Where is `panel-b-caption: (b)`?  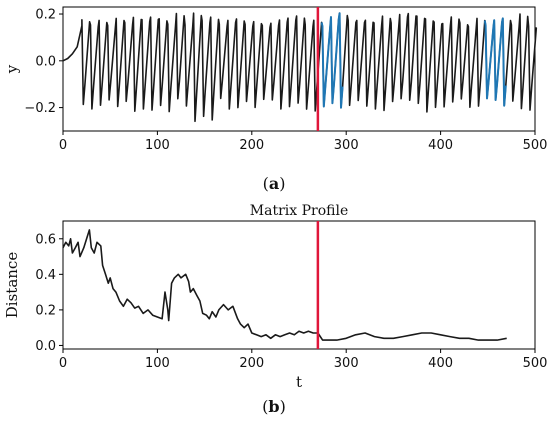 panel-b-caption: (b) is located at coordinates (274, 406).